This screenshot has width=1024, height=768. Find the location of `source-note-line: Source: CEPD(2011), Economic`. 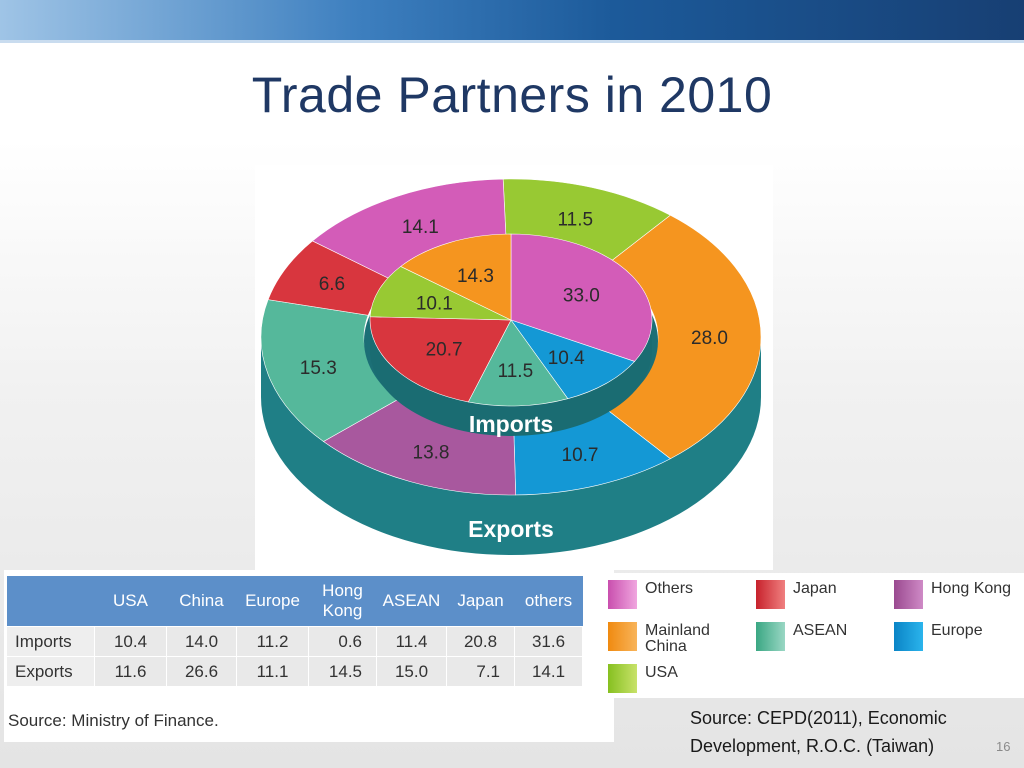

source-note-line: Source: CEPD(2011), Economic is located at coordinates (818, 718).